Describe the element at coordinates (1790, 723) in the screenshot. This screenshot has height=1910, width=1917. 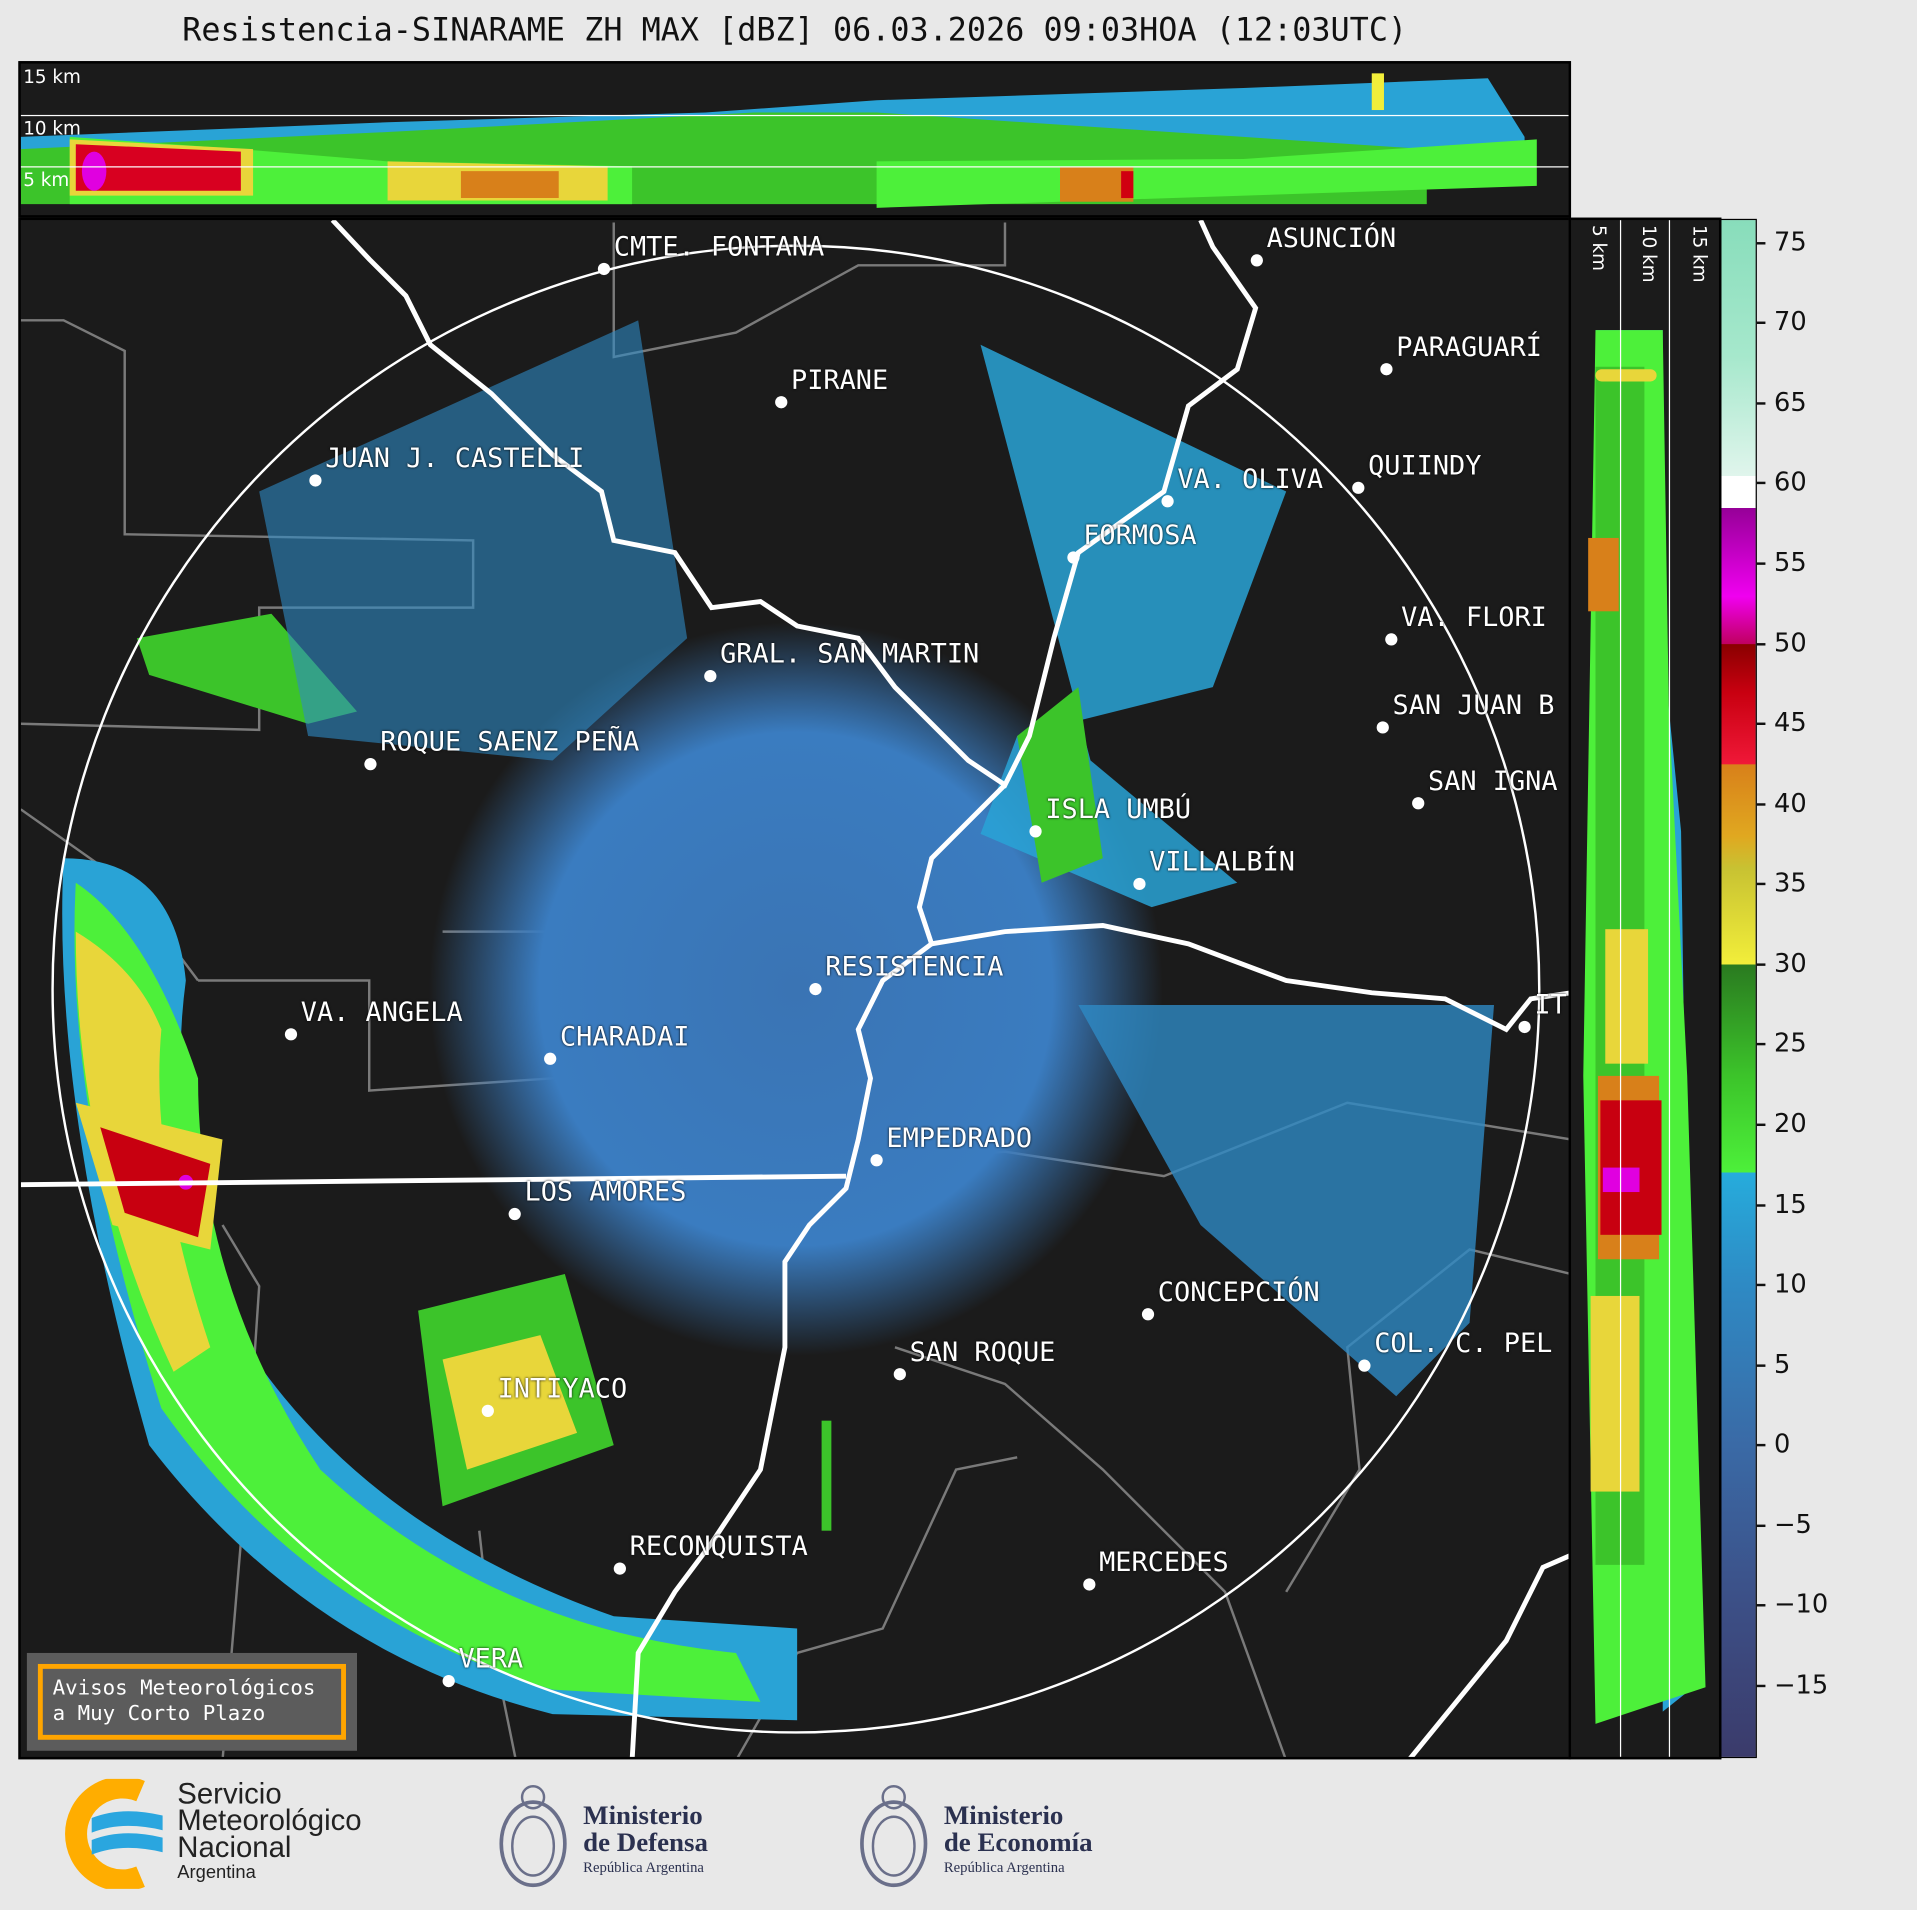
I see `tick-label: 45` at that location.